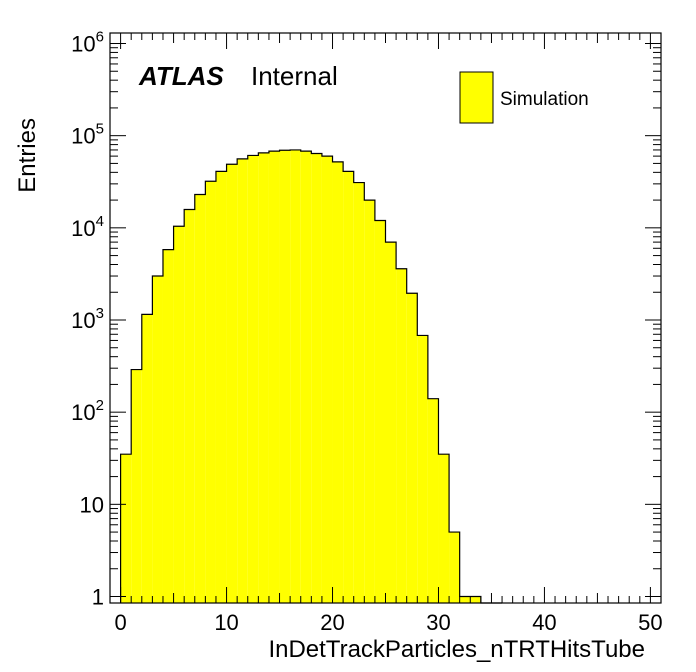 The width and height of the screenshot is (696, 672). Describe the element at coordinates (120, 622) in the screenshot. I see `x-tick-label: 0` at that location.